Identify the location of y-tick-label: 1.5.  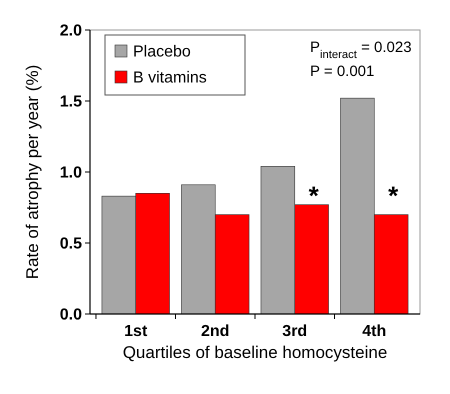
(71, 102).